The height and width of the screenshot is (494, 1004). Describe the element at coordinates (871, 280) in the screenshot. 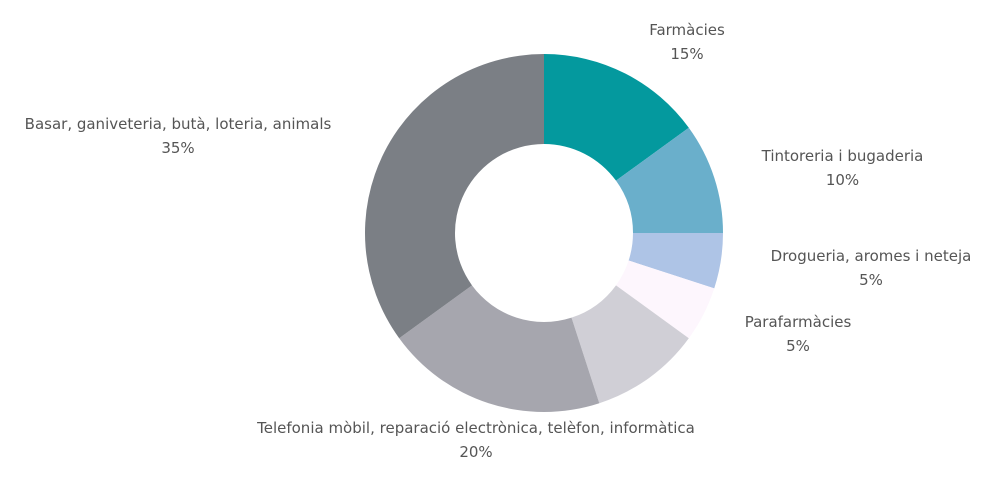

I see `label-drogueria-value: 5%` at that location.